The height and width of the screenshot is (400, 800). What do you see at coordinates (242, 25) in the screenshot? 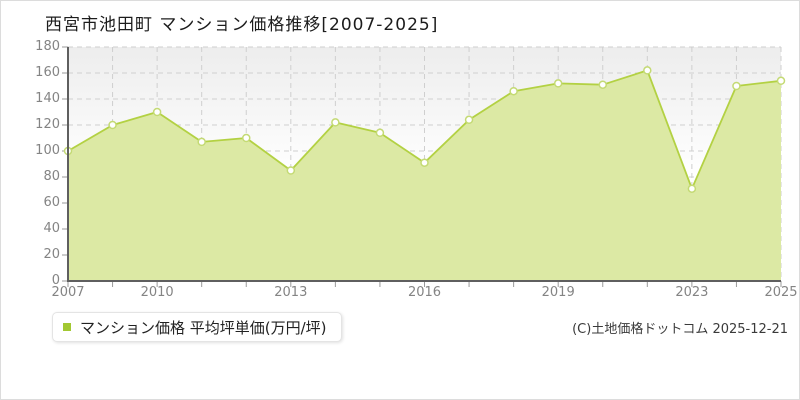
I see `chart-title: 西宮市池田町 マンション価格推移[2007-2025]` at bounding box center [242, 25].